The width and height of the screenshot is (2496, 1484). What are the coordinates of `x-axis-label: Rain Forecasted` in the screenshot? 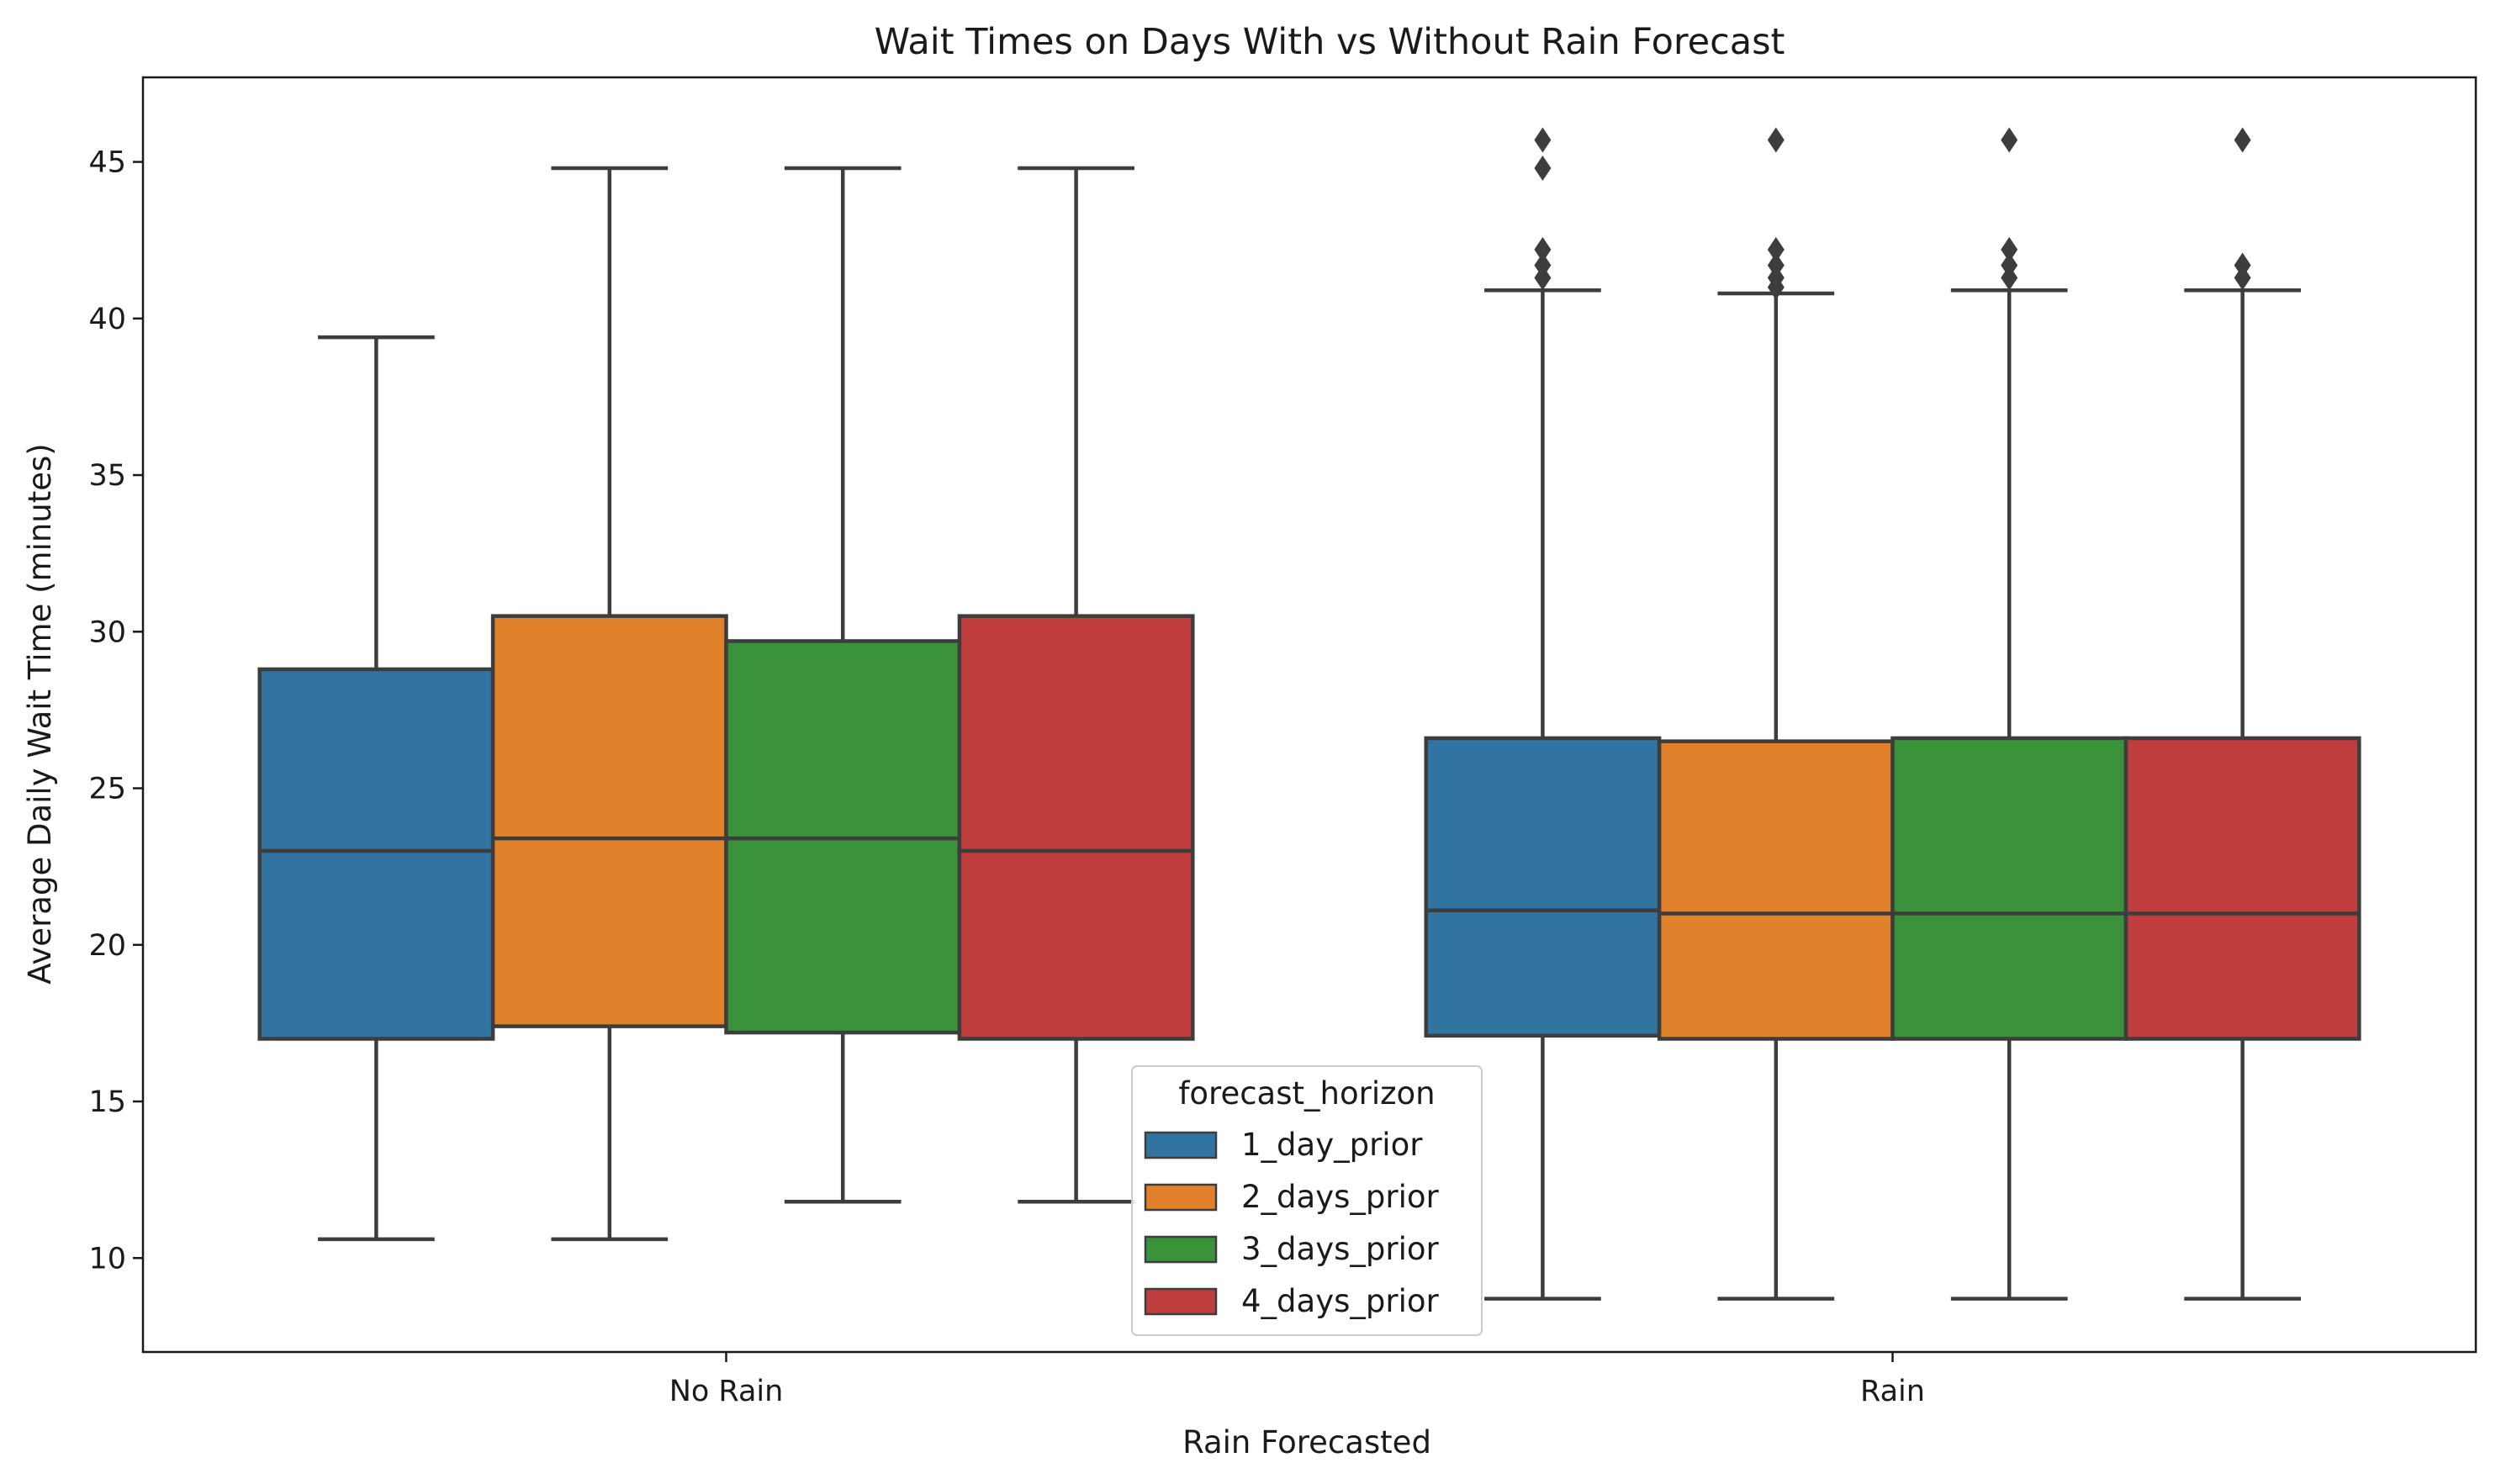 It's located at (1306, 1442).